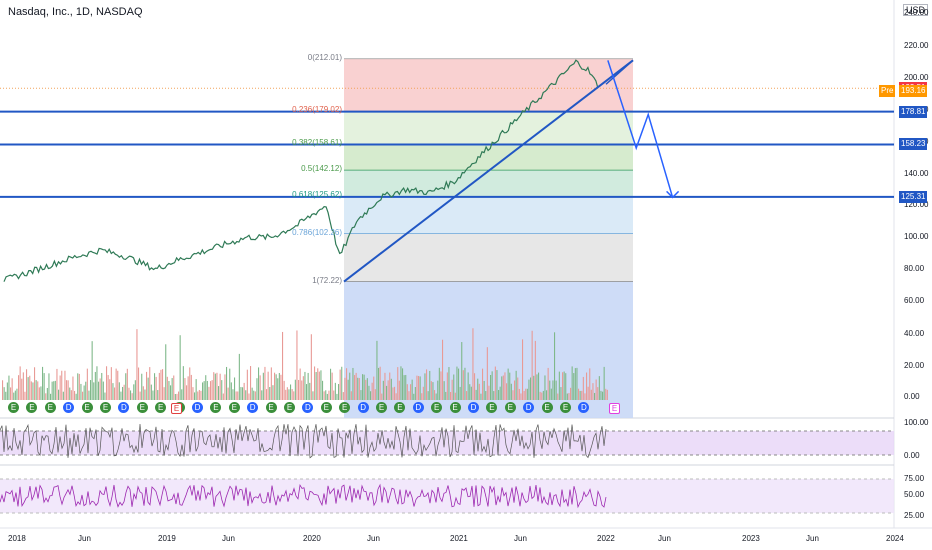  What do you see at coordinates (913, 196) in the screenshot?
I see `price-label-badge: 125.31` at bounding box center [913, 196].